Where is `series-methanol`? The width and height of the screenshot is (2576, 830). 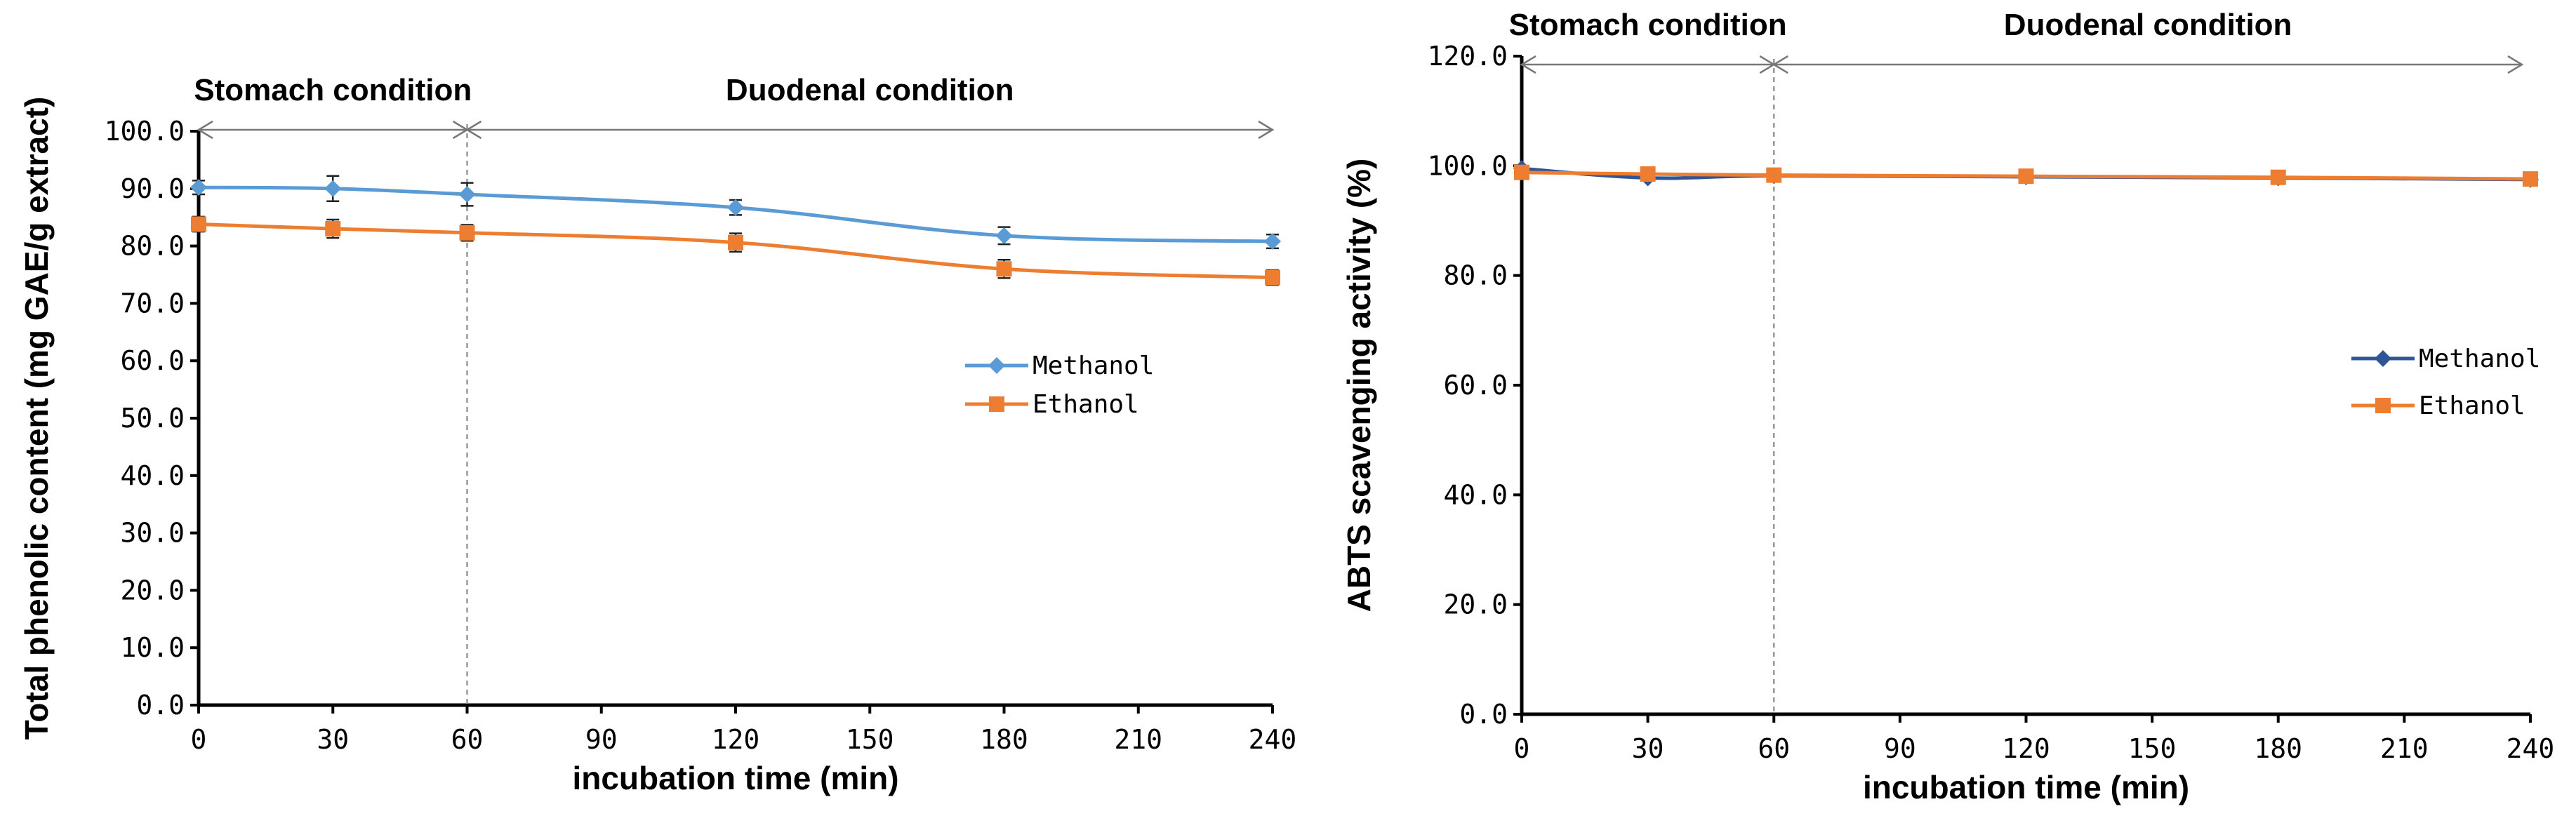 series-methanol is located at coordinates (736, 212).